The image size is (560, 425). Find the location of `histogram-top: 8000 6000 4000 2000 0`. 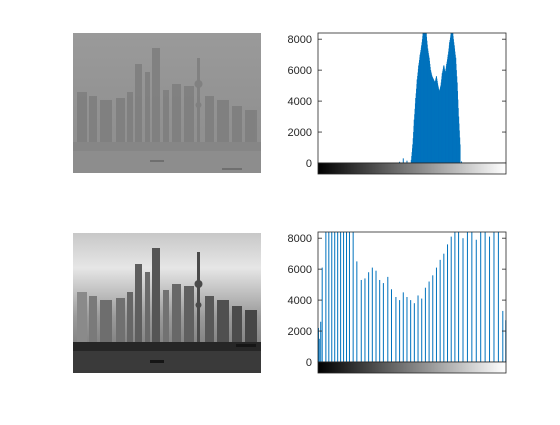

histogram-top: 8000 6000 4000 2000 0 is located at coordinates (397, 103).